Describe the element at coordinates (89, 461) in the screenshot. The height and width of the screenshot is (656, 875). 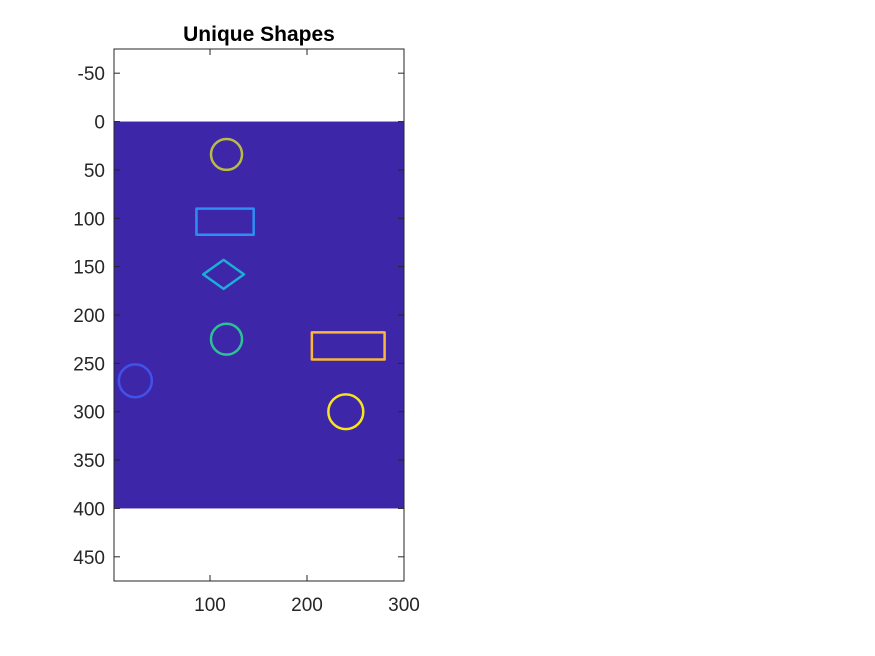
I see `y-tick-label: 350` at that location.